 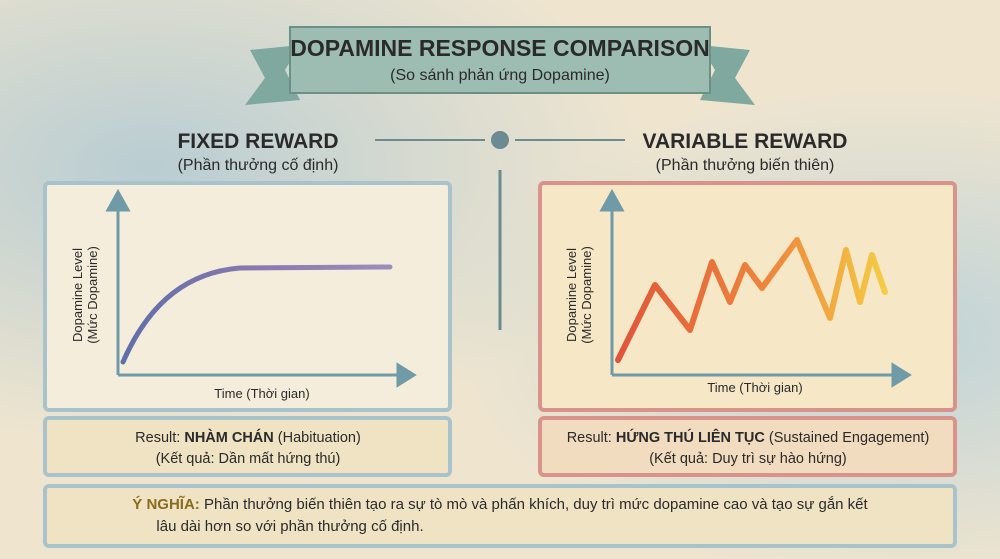 I want to click on result-emphasis: HỨNG THÚ LIÊN TỤC, so click(x=690, y=437).